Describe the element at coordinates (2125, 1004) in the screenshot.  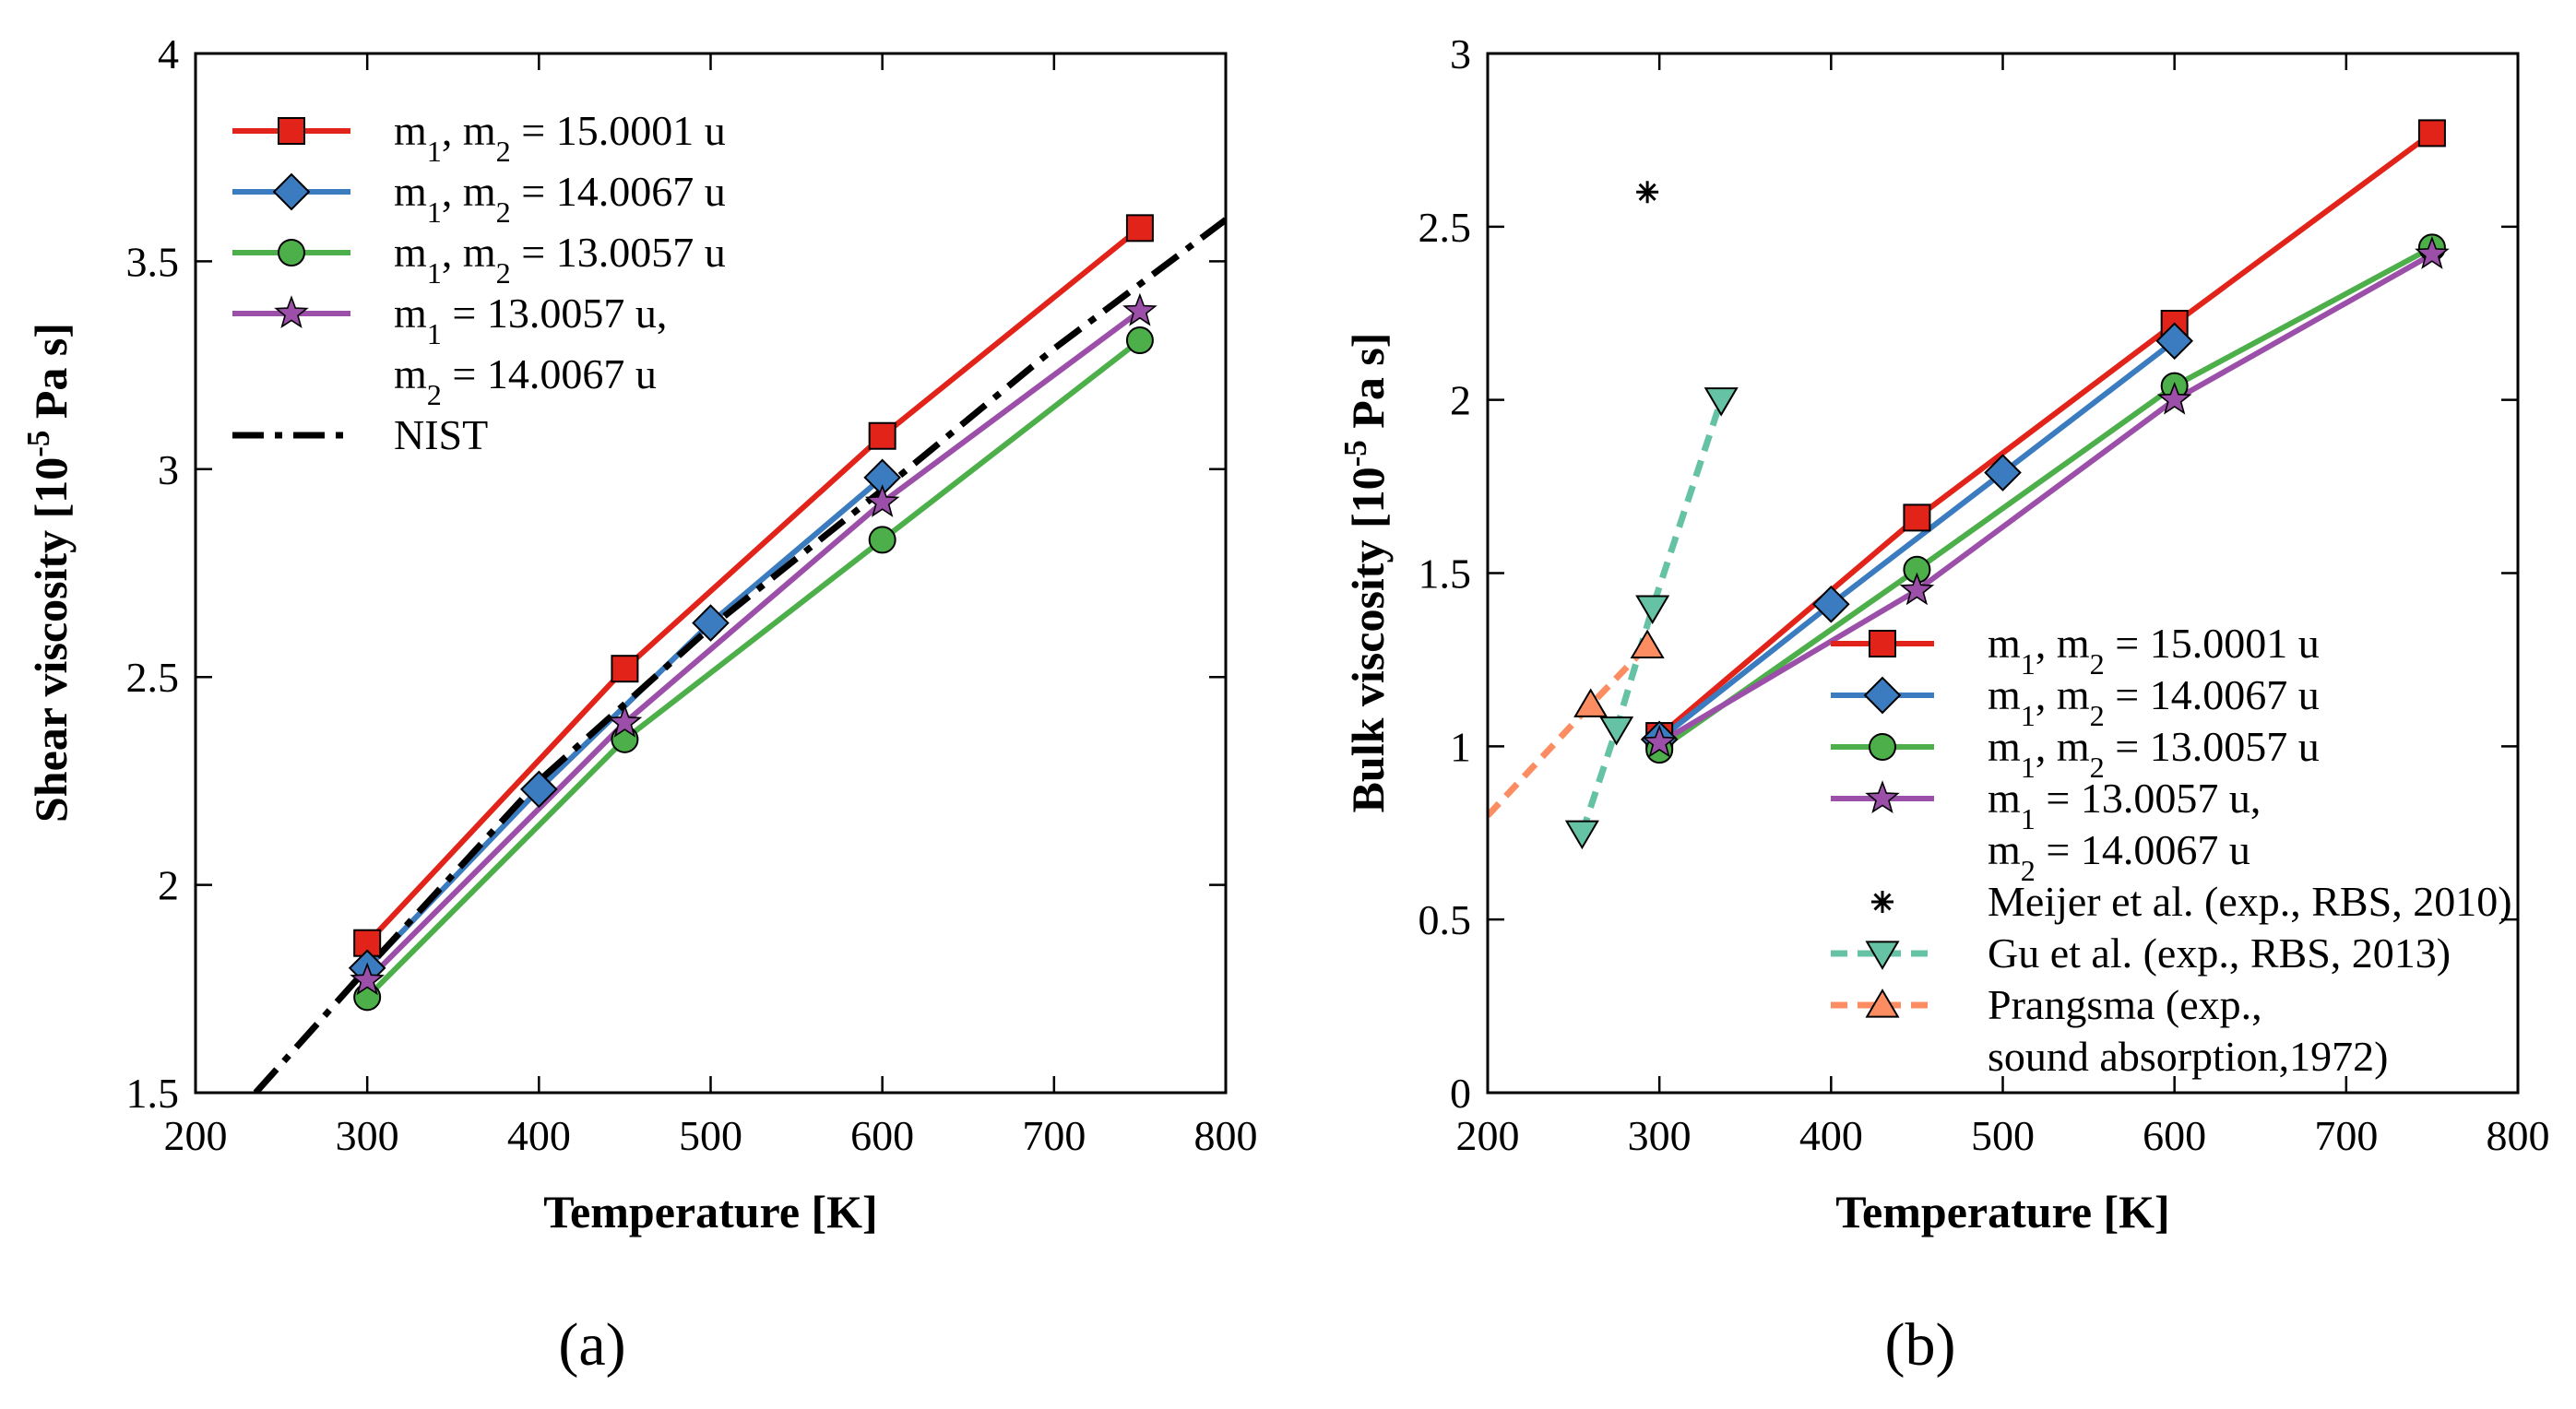
I see `legend-label-6: Prangsma (exp.,` at that location.